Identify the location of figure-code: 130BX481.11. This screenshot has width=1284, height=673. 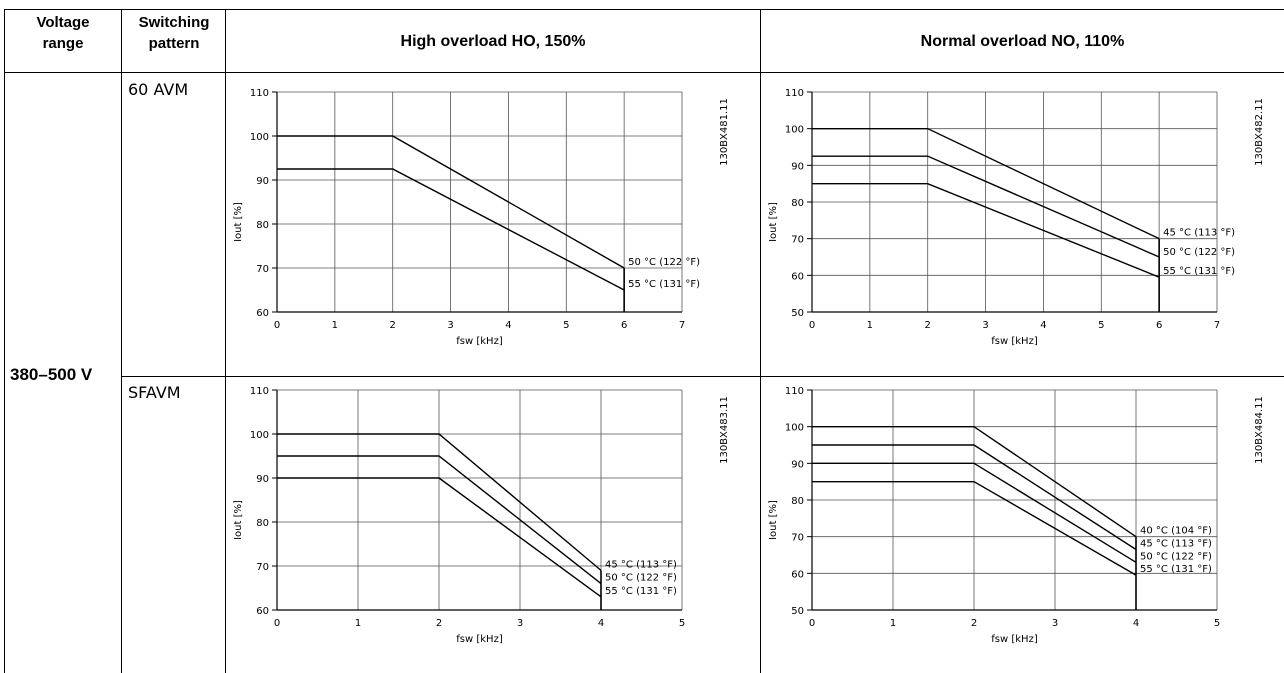
(724, 132).